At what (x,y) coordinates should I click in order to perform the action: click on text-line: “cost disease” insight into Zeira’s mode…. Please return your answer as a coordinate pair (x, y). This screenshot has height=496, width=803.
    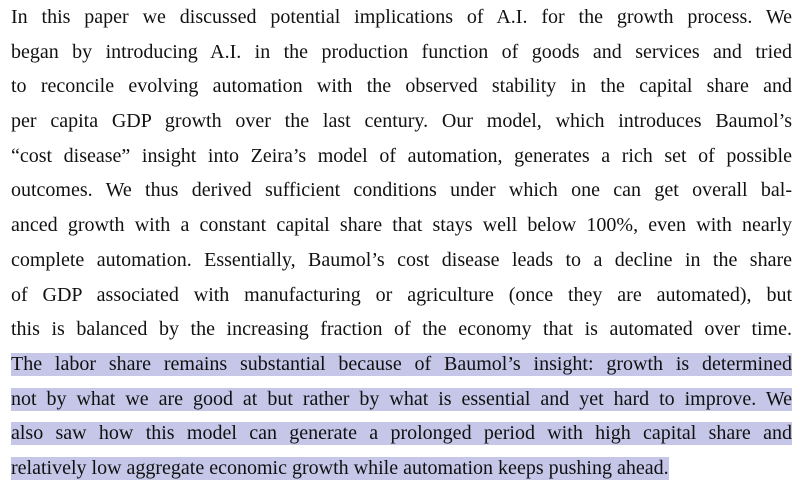
    Looking at the image, I should click on (401, 155).